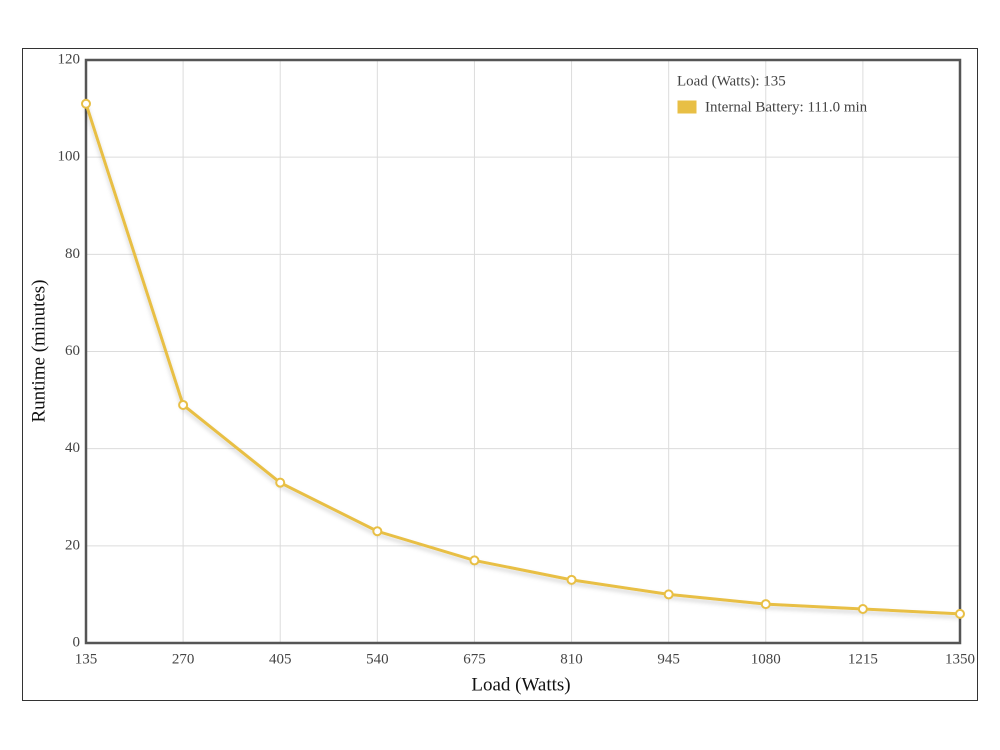  I want to click on x-tick-label: 1215, so click(863, 659).